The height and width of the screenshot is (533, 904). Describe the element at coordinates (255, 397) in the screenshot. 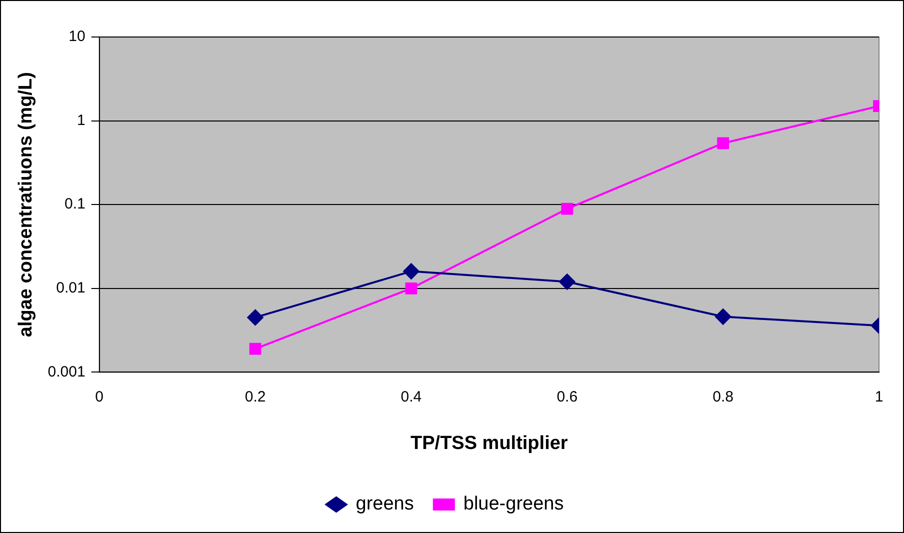

I see `x-tick-label: 0.2` at that location.